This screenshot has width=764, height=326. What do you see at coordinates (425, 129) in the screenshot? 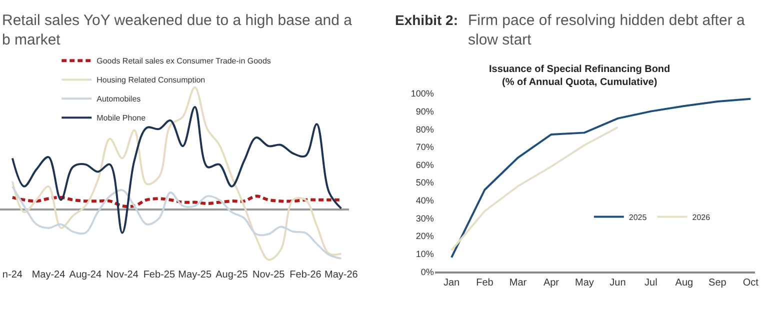
I see `y-tick-label: 80%` at bounding box center [425, 129].